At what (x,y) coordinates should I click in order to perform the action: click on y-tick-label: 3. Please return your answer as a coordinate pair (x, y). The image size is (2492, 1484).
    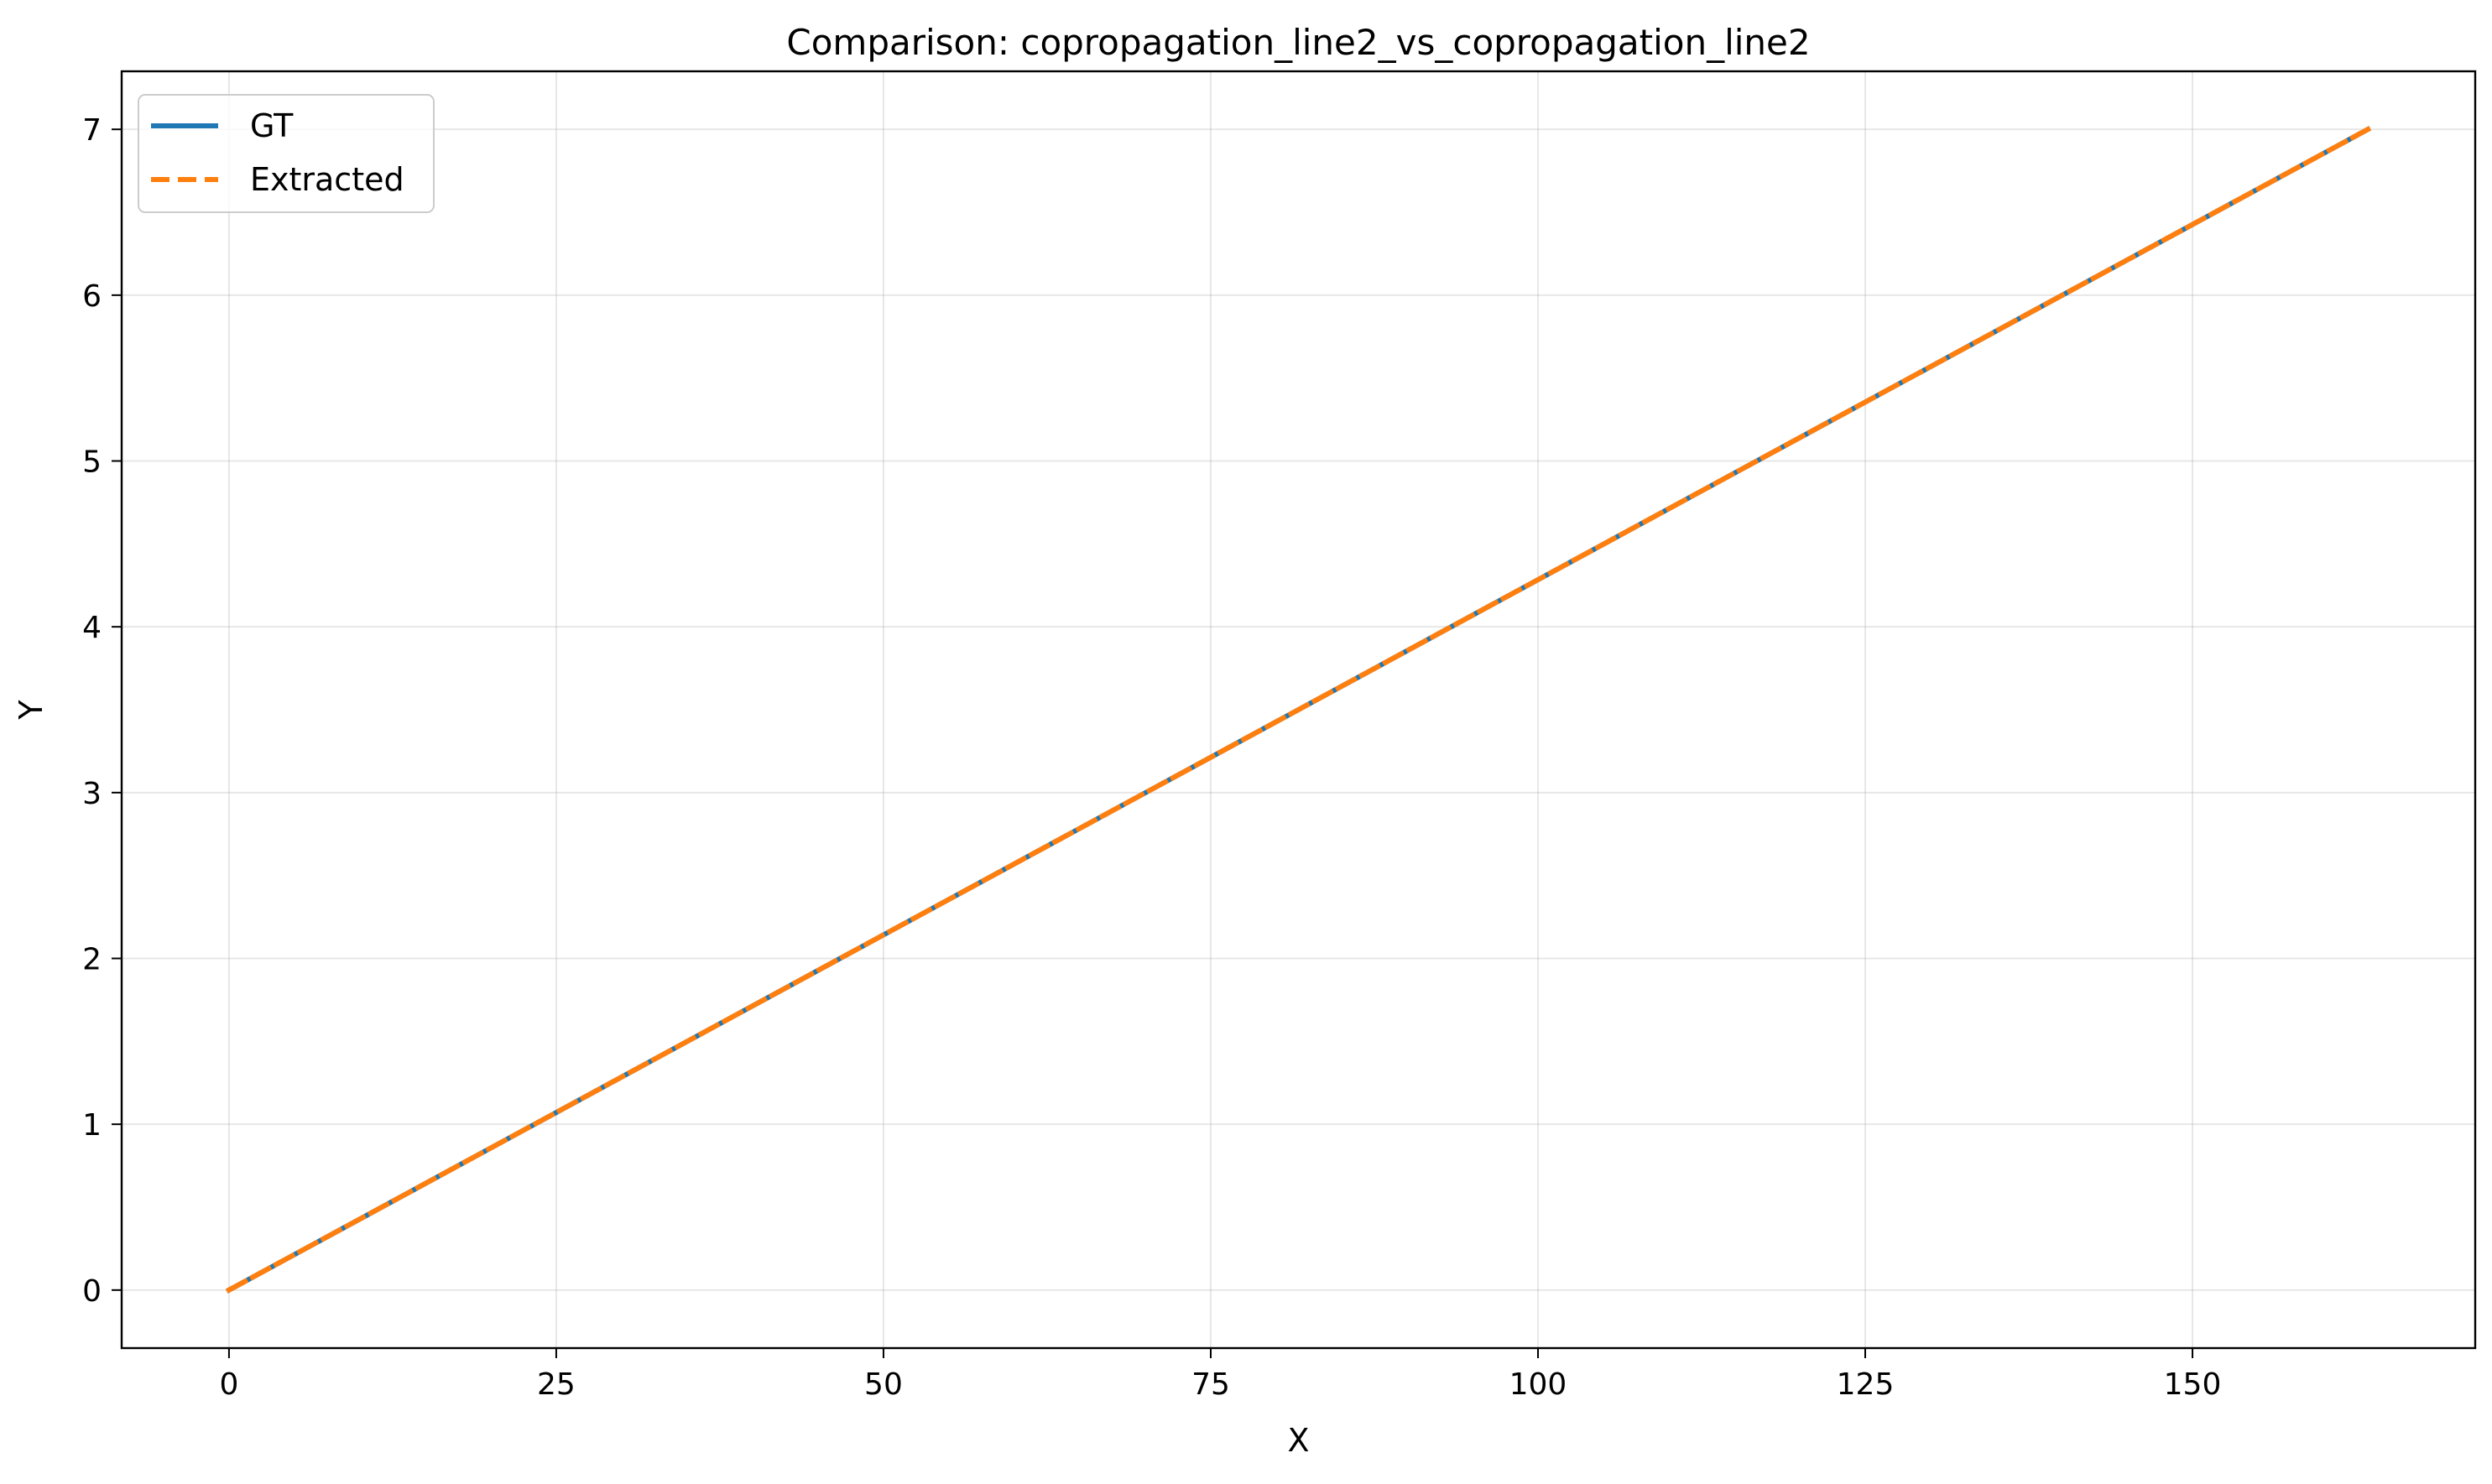
    Looking at the image, I should click on (92, 794).